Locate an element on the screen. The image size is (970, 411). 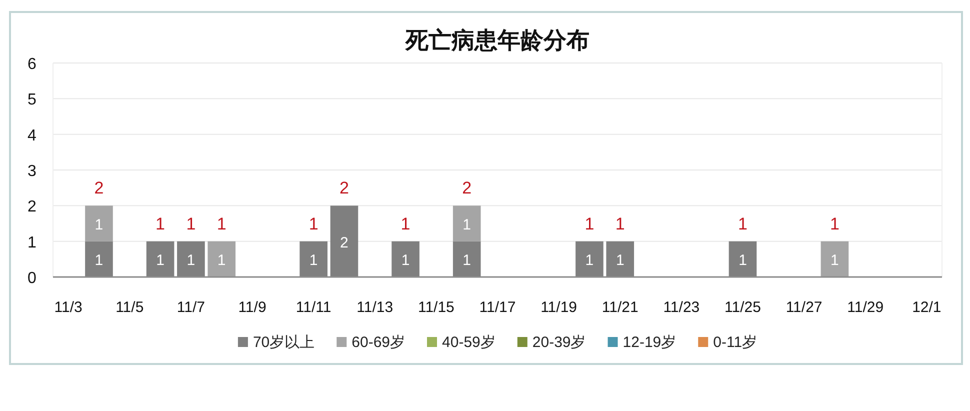
x-tick-label: 11/19 is located at coordinates (559, 307).